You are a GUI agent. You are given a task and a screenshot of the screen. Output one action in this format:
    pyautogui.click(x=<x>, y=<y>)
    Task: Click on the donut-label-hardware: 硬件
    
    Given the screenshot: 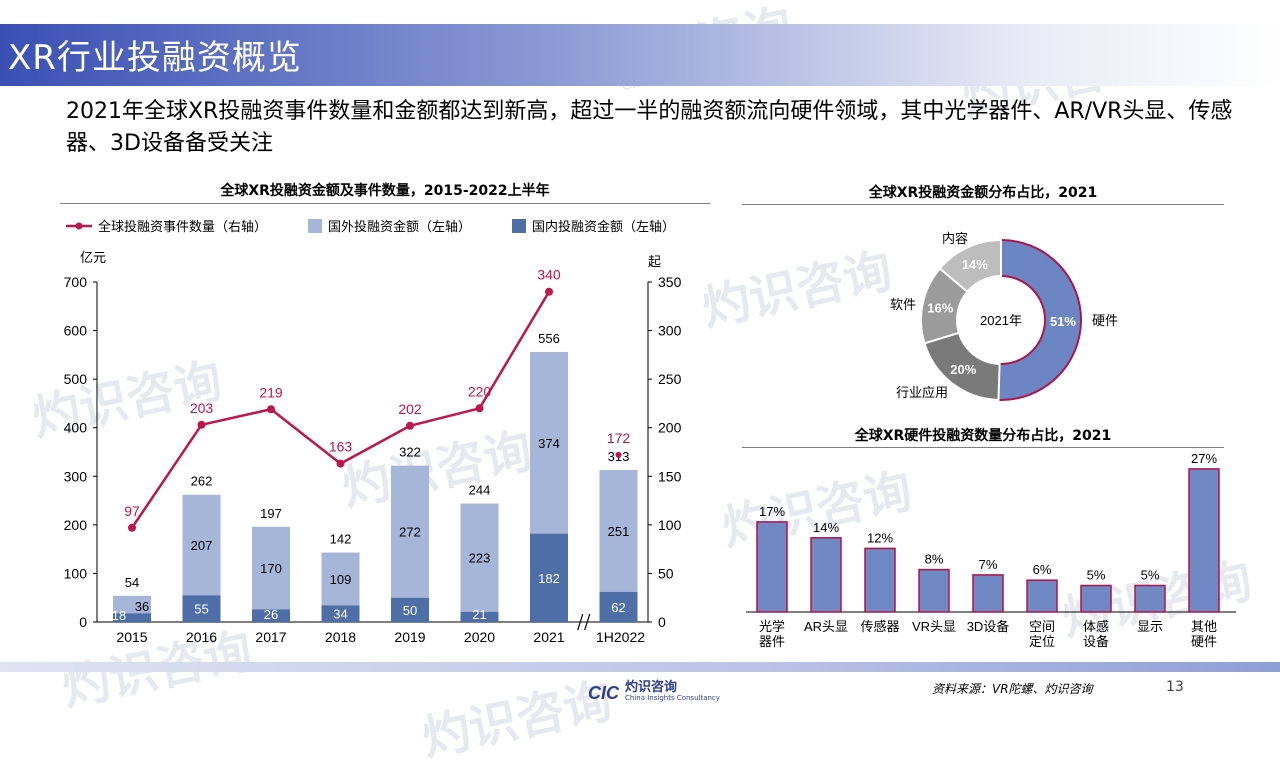 What is the action you would take?
    pyautogui.click(x=1105, y=320)
    